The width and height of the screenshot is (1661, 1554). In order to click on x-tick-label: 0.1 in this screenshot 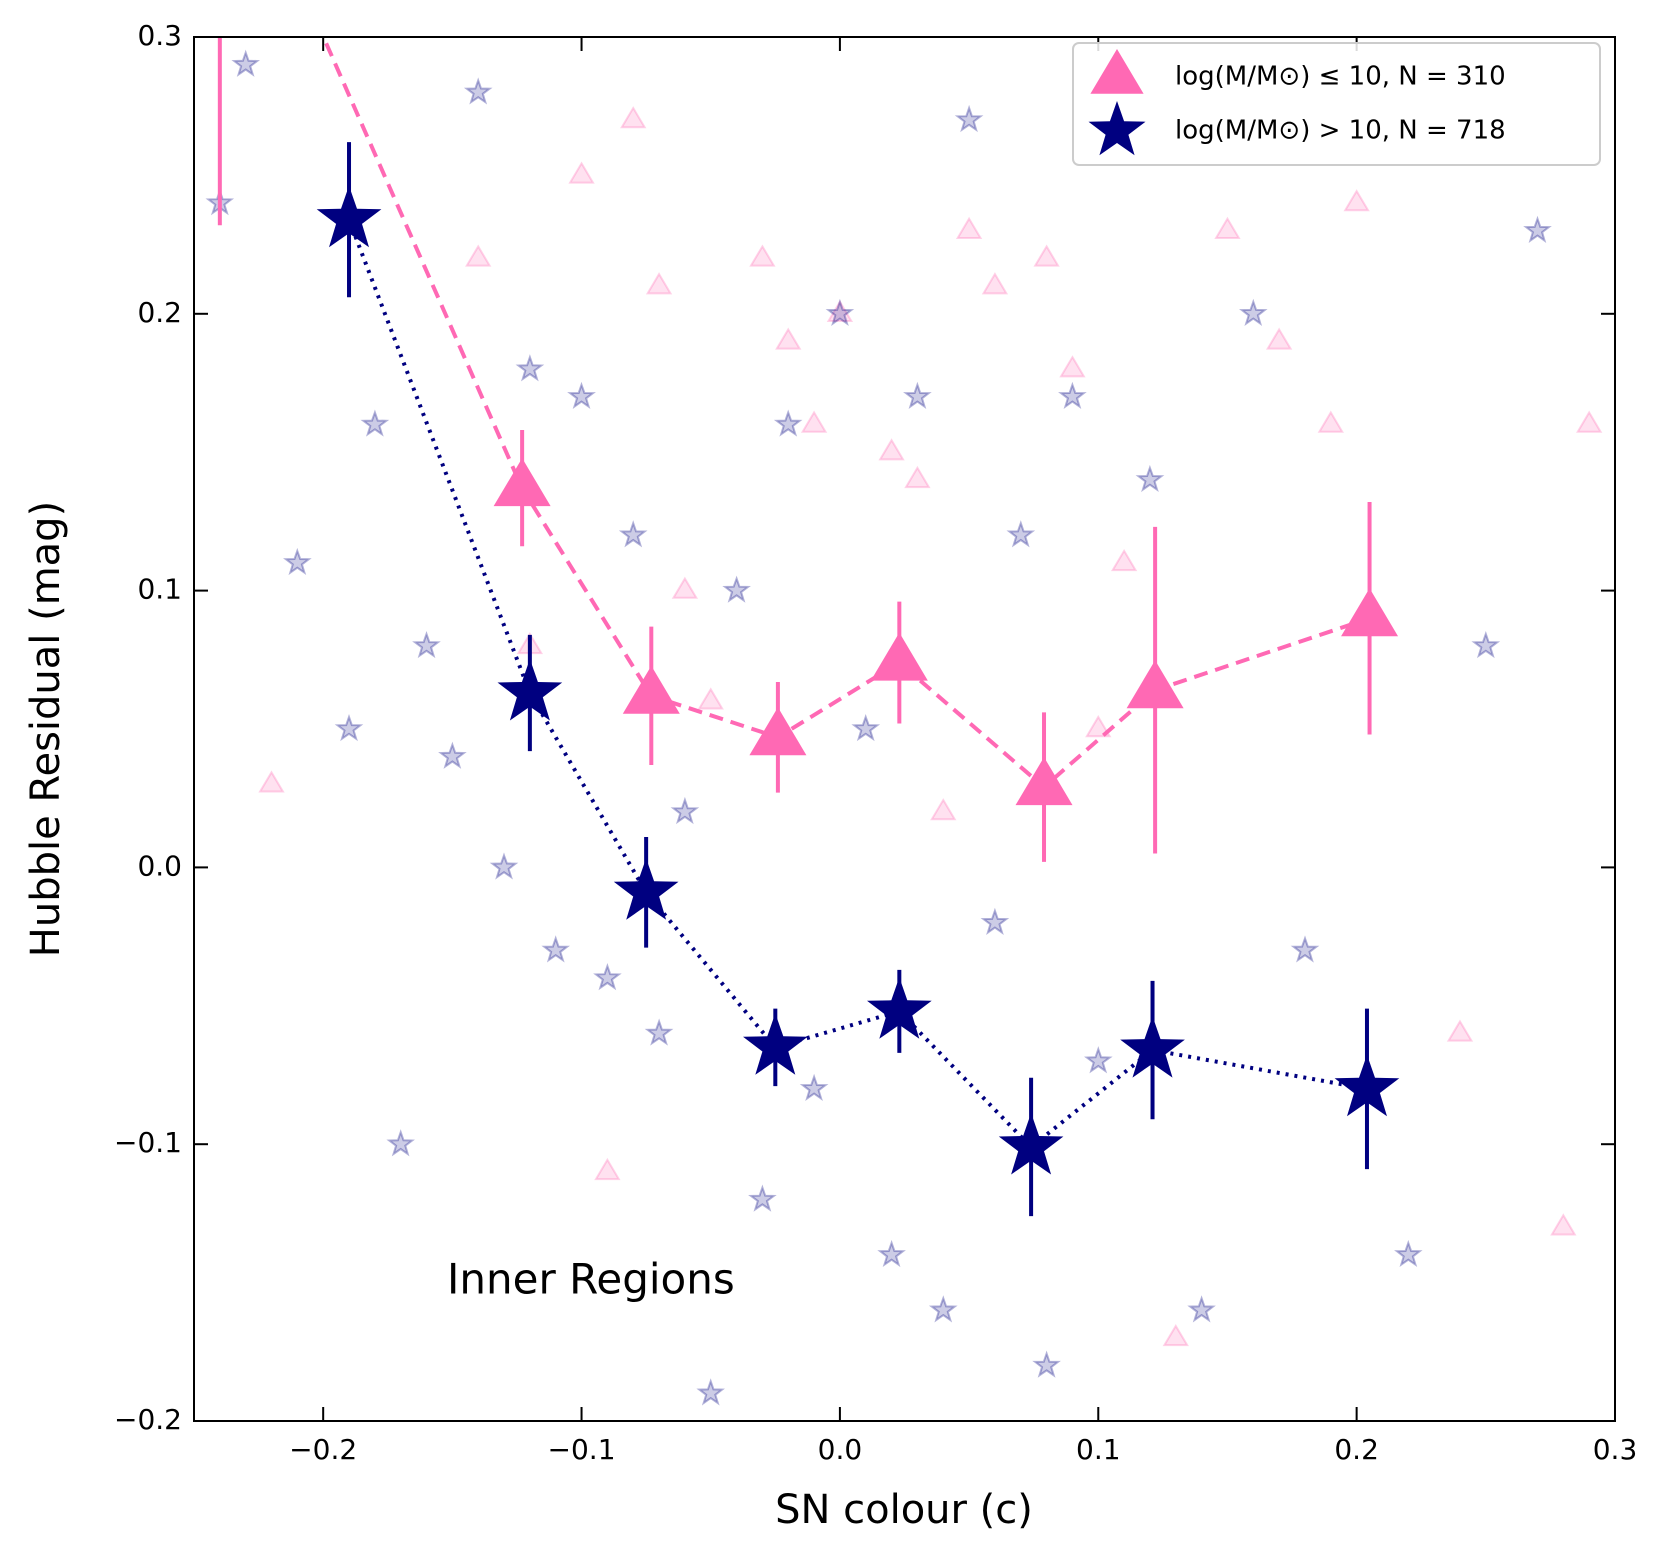, I will do `click(1098, 1449)`.